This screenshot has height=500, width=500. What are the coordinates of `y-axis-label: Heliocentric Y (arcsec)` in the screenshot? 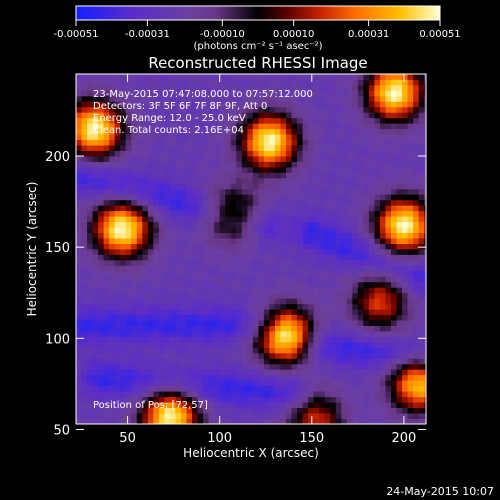 It's located at (32, 249).